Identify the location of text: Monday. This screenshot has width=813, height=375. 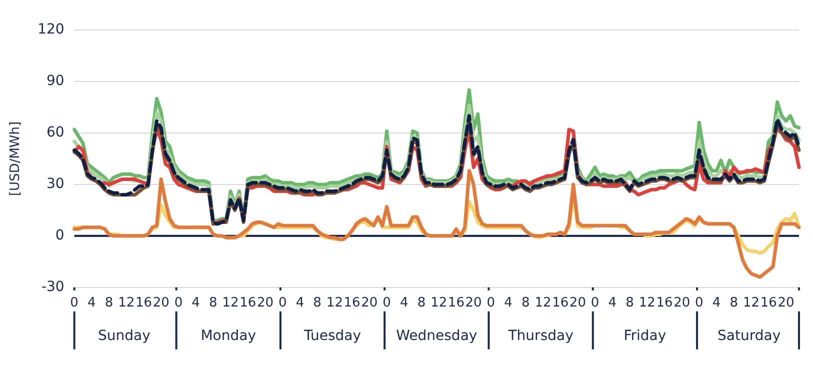
(228, 336).